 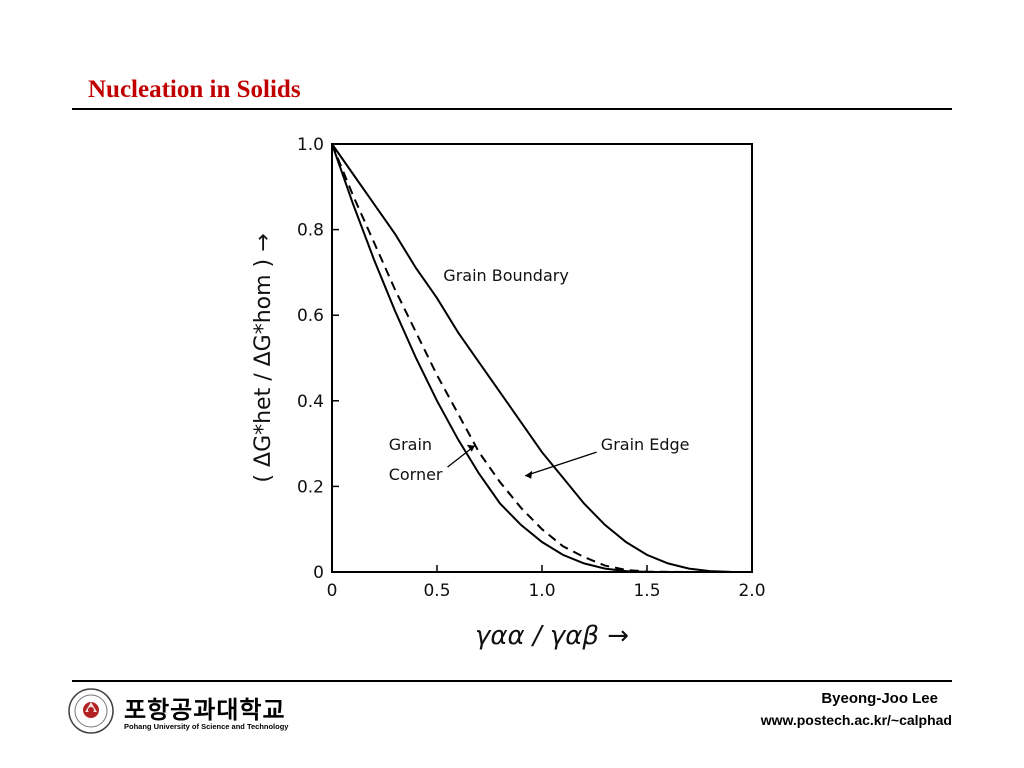 What do you see at coordinates (310, 487) in the screenshot?
I see `y-tick-label: 0.2` at bounding box center [310, 487].